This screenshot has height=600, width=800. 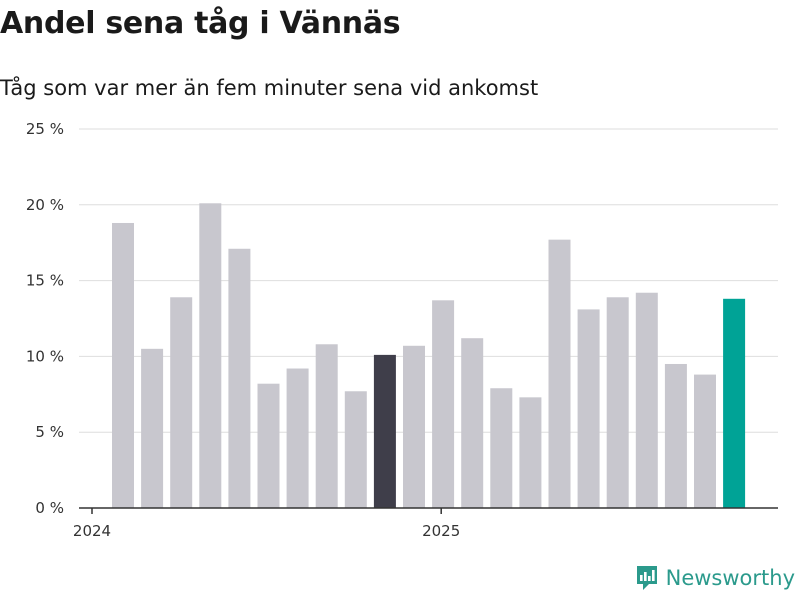 I want to click on x-axis-ticks: 2024 2025, so click(x=266, y=524).